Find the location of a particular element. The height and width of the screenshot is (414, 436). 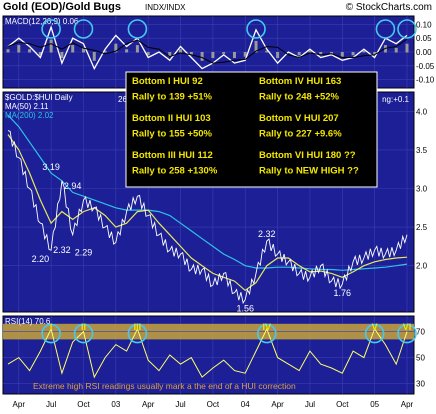

rsi-y-tick-label: 50 is located at coordinates (420, 358).